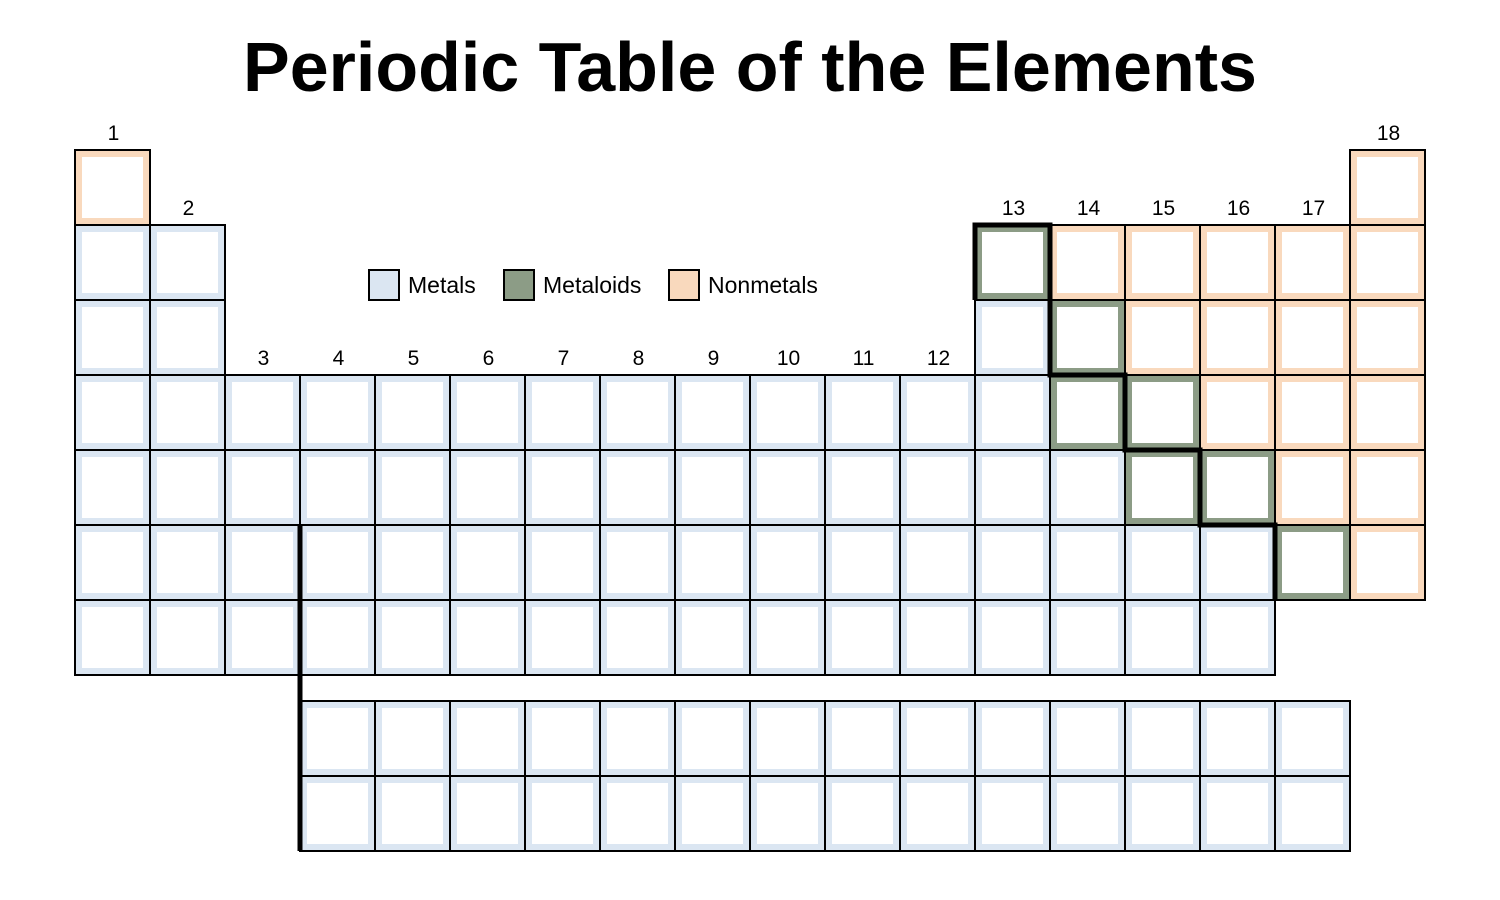  I want to click on element-cell-p4-g13, so click(1012, 412).